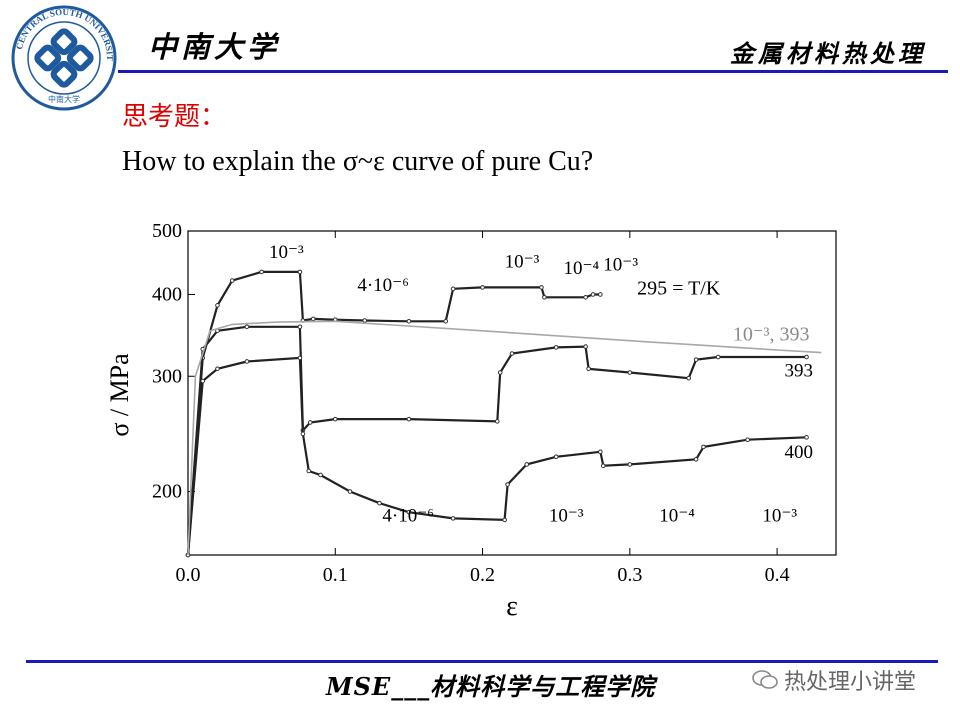 This screenshot has height=720, width=960. I want to click on header-left-title: 中南大学, so click(214, 47).